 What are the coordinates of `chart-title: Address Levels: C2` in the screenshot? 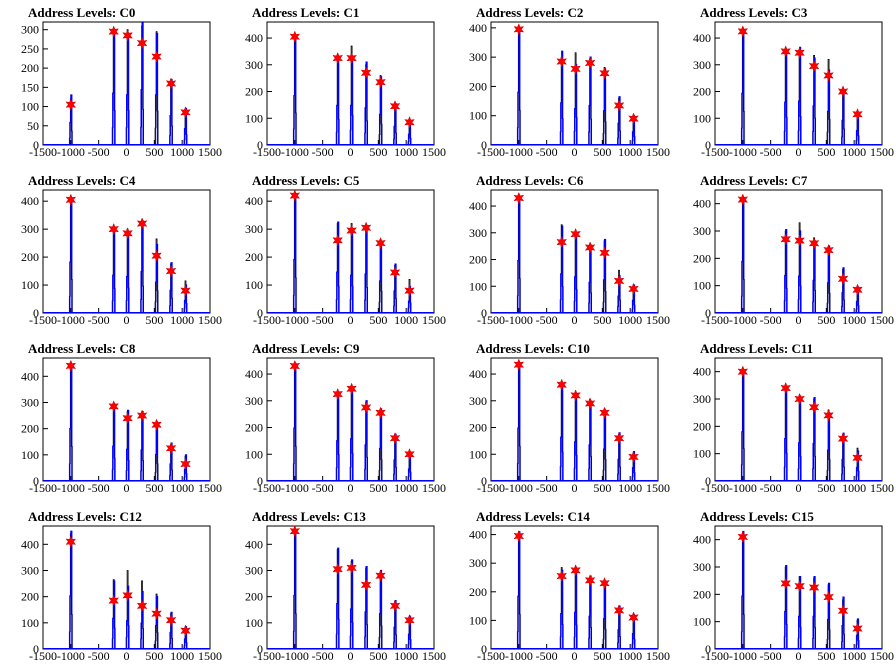 It's located at (530, 12).